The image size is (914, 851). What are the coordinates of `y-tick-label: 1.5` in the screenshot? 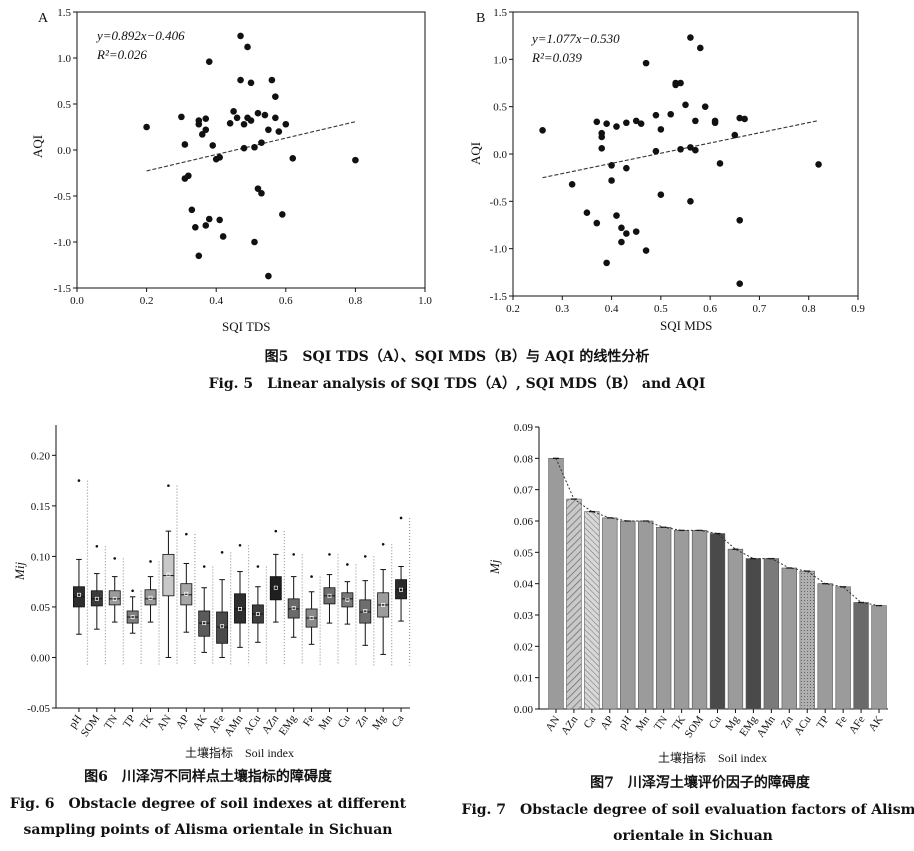 It's located at (500, 13).